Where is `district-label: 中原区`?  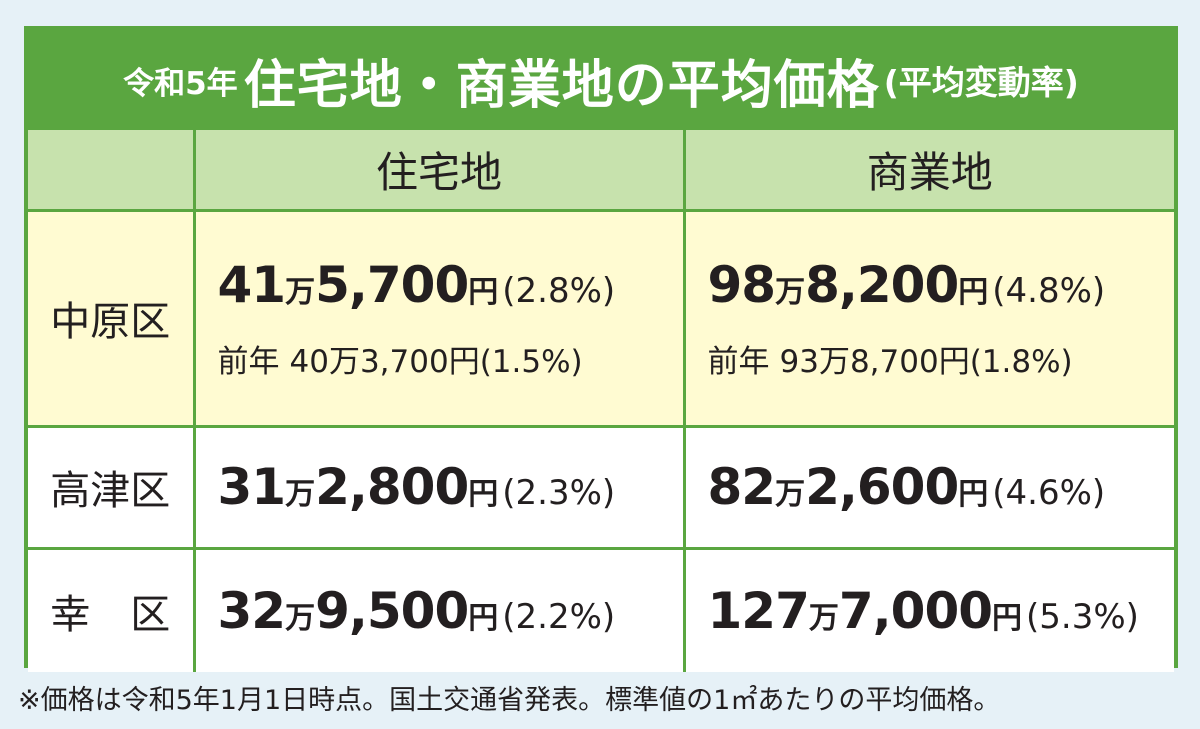
district-label: 中原区 is located at coordinates (112, 318).